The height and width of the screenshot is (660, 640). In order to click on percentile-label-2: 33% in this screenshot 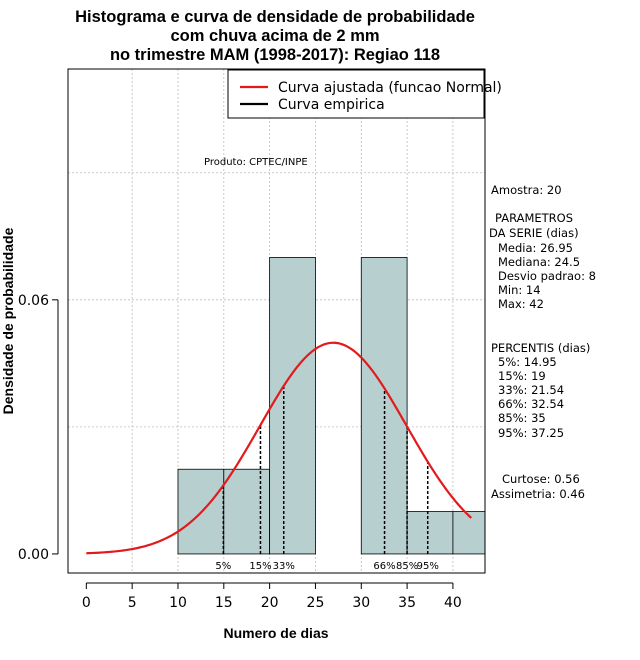, I will do `click(284, 566)`.